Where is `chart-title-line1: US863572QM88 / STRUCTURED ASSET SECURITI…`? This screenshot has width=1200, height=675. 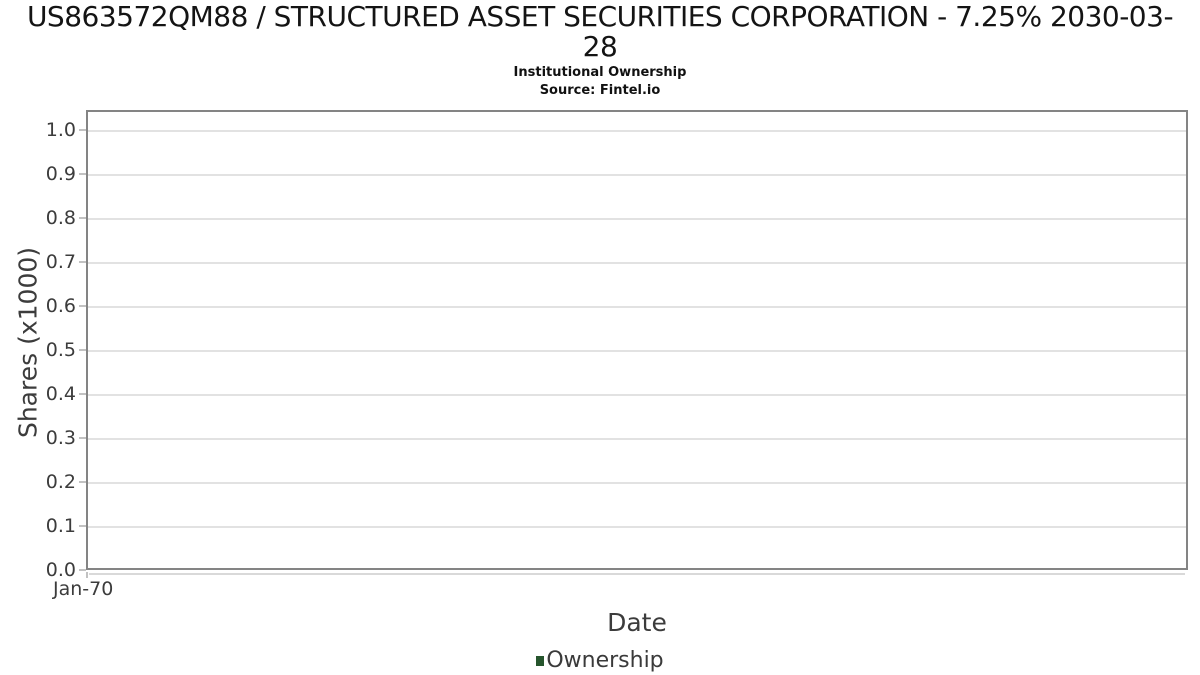 chart-title-line1: US863572QM88 / STRUCTURED ASSET SECURITI… is located at coordinates (600, 16).